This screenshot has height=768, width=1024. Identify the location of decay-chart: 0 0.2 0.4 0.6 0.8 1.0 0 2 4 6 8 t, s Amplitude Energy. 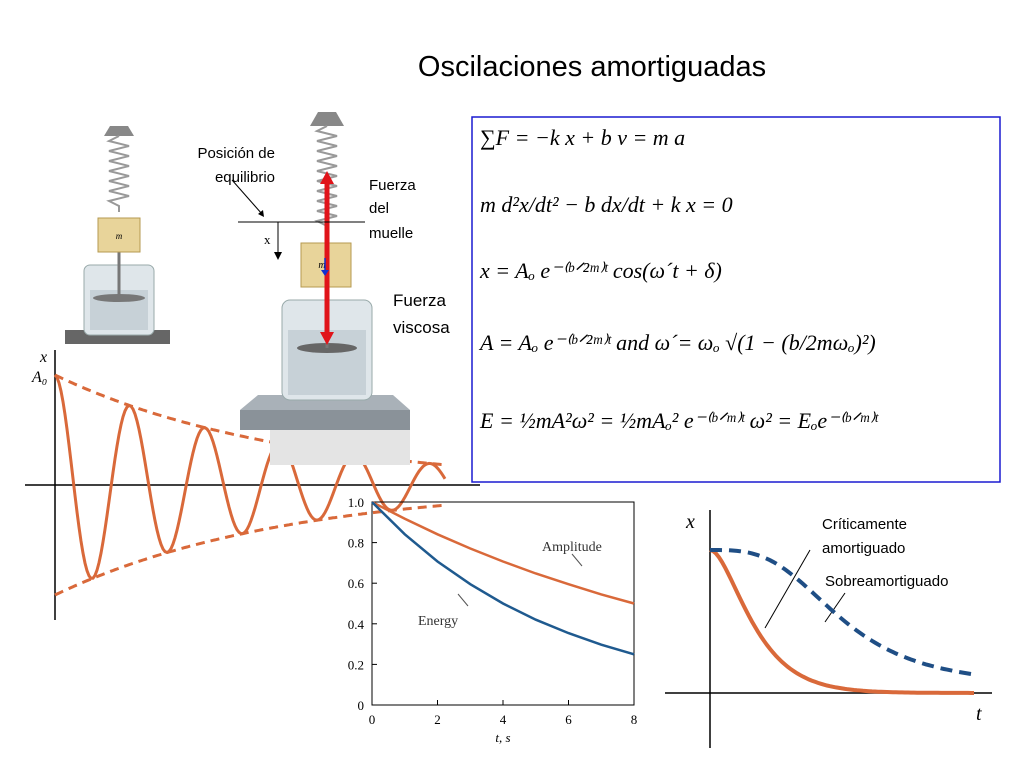
(493, 620).